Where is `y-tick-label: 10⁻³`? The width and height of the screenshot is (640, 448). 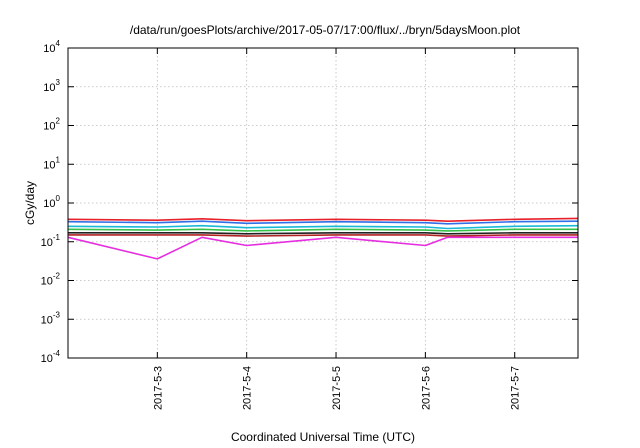
y-tick-label: 10⁻³ is located at coordinates (51, 318).